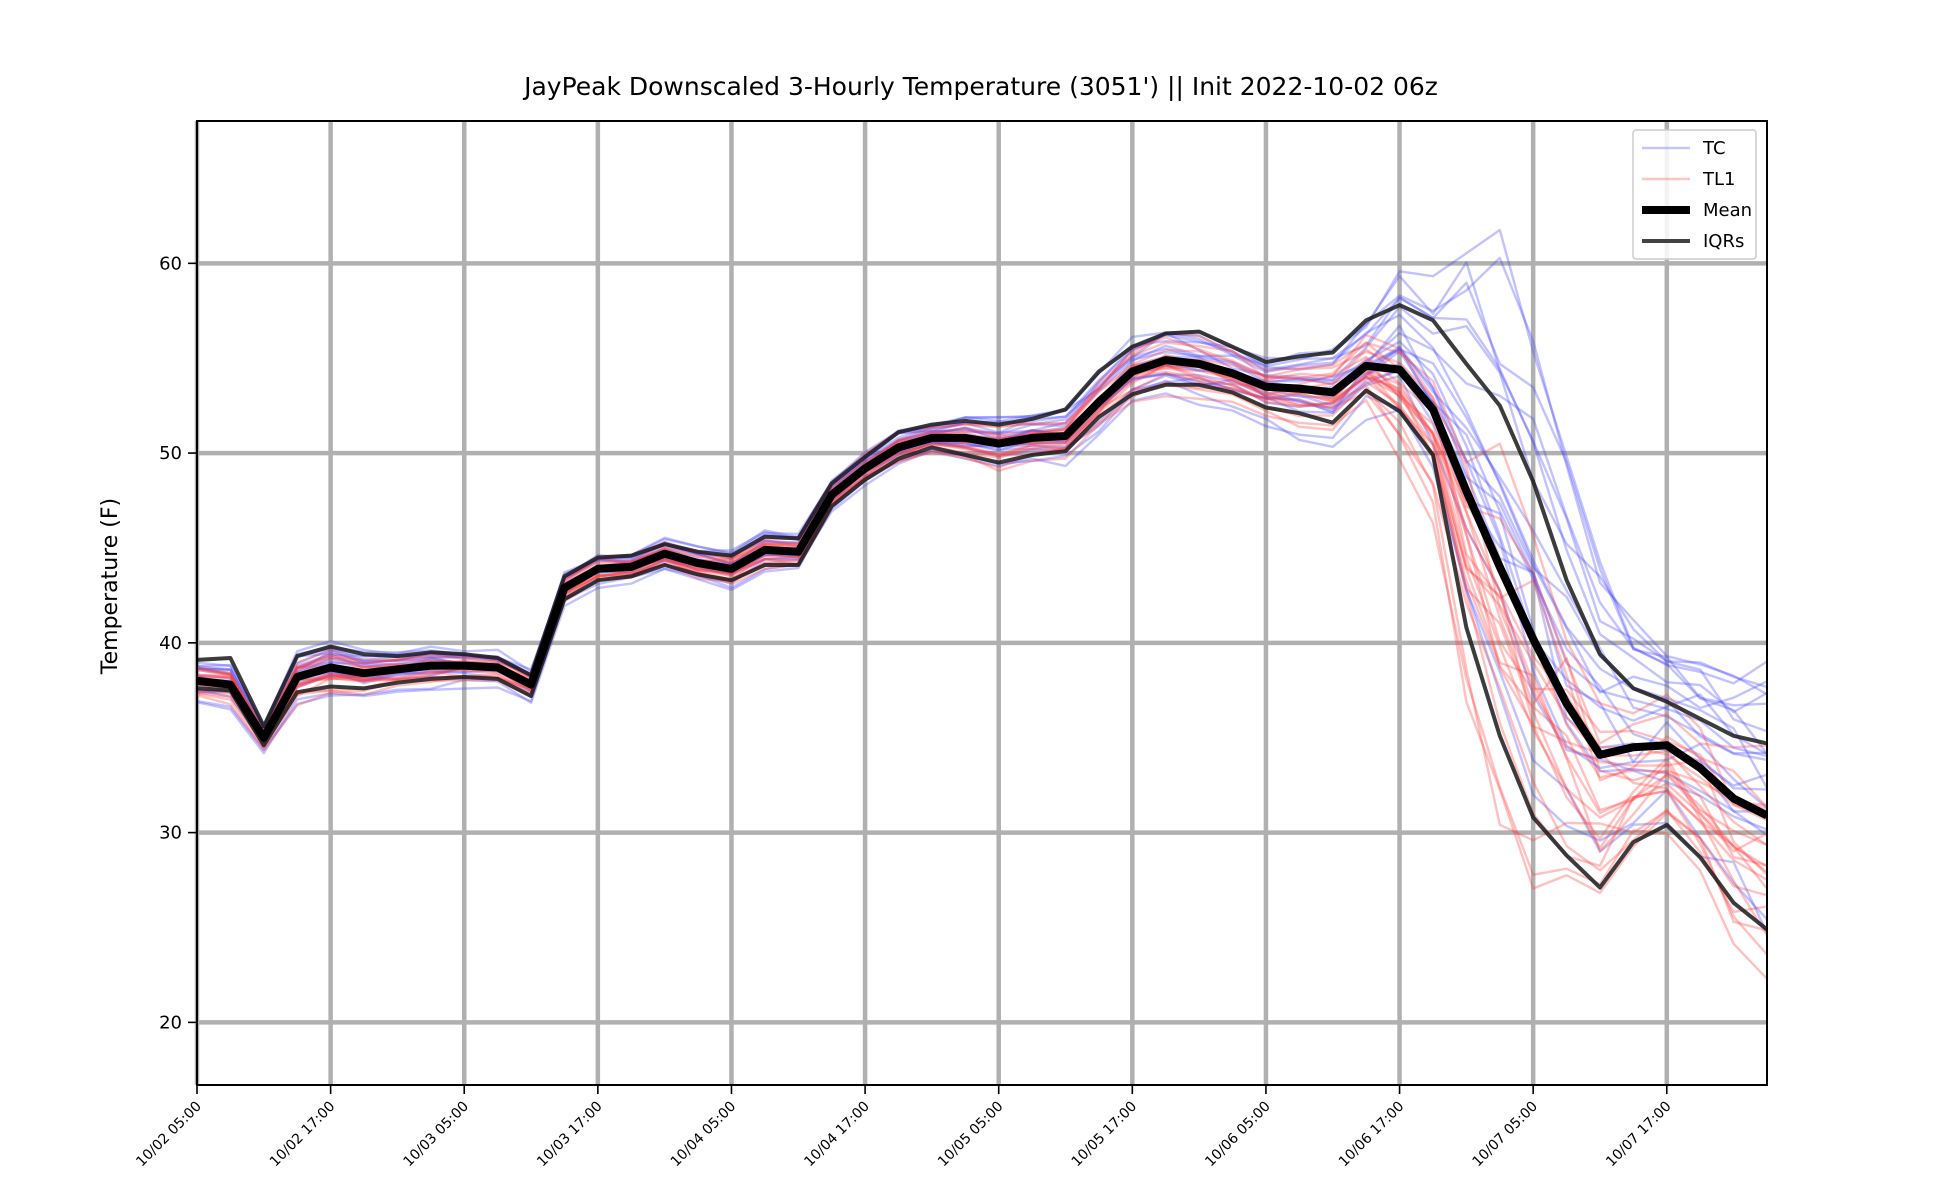  I want to click on y-tick-label: 20, so click(170, 1022).